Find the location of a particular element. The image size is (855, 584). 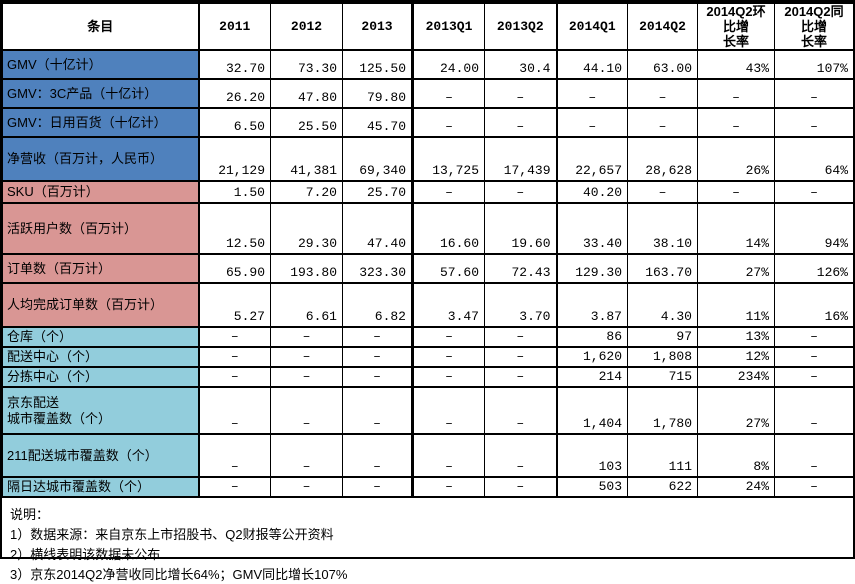

column-header: 条目 is located at coordinates (101, 26).